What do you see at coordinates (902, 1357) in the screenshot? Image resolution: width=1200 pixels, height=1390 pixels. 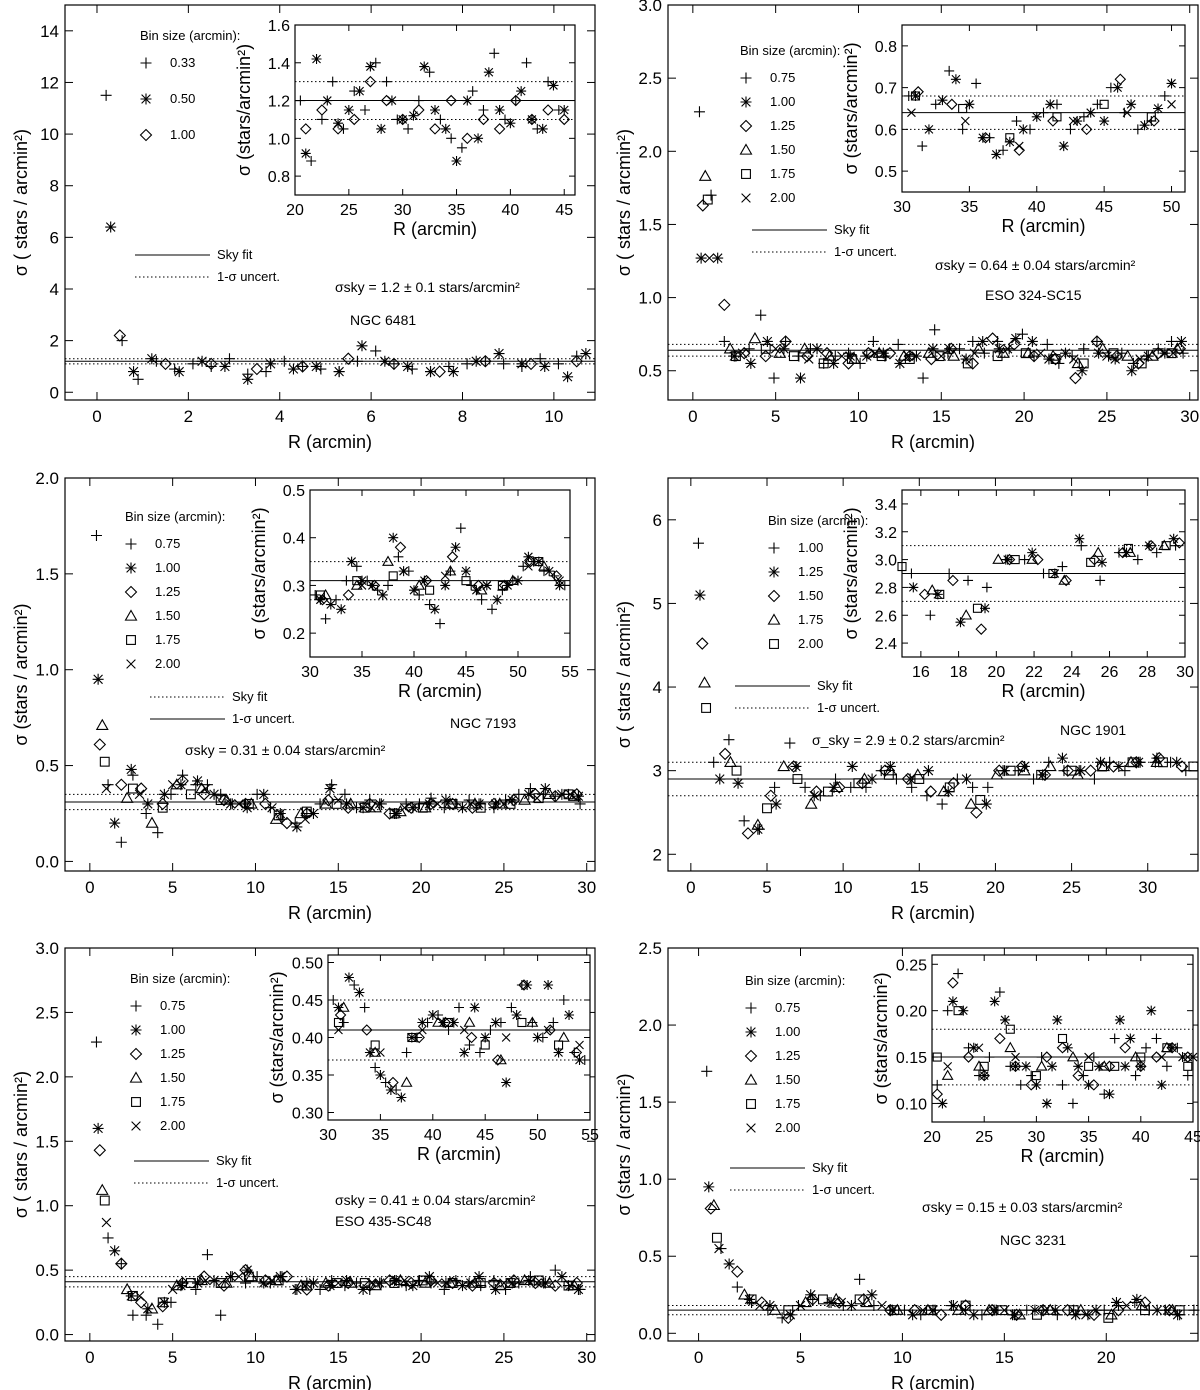 I see `x-tick-label: 10` at bounding box center [902, 1357].